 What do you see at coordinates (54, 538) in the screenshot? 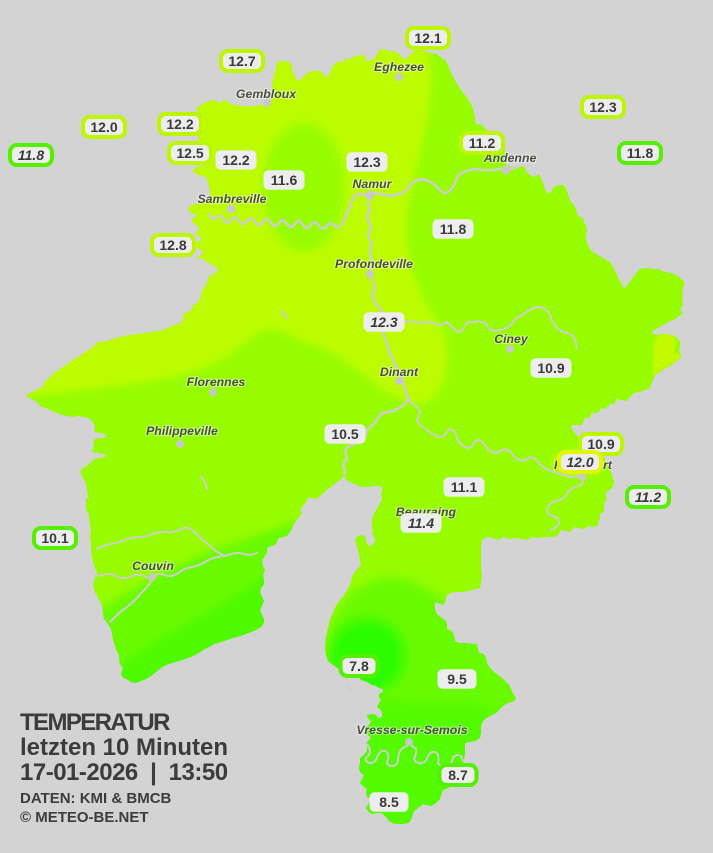
I see `svg-text: 10.1` at bounding box center [54, 538].